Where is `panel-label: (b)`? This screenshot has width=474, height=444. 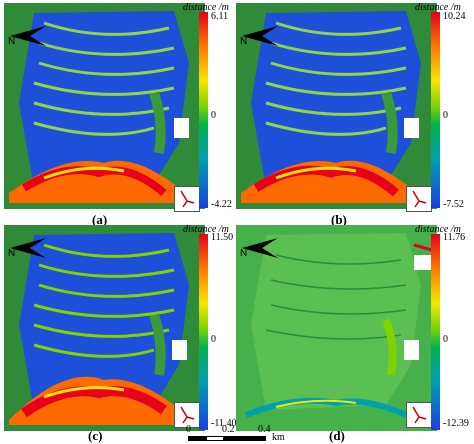
panel-label: (b) is located at coordinates (339, 219).